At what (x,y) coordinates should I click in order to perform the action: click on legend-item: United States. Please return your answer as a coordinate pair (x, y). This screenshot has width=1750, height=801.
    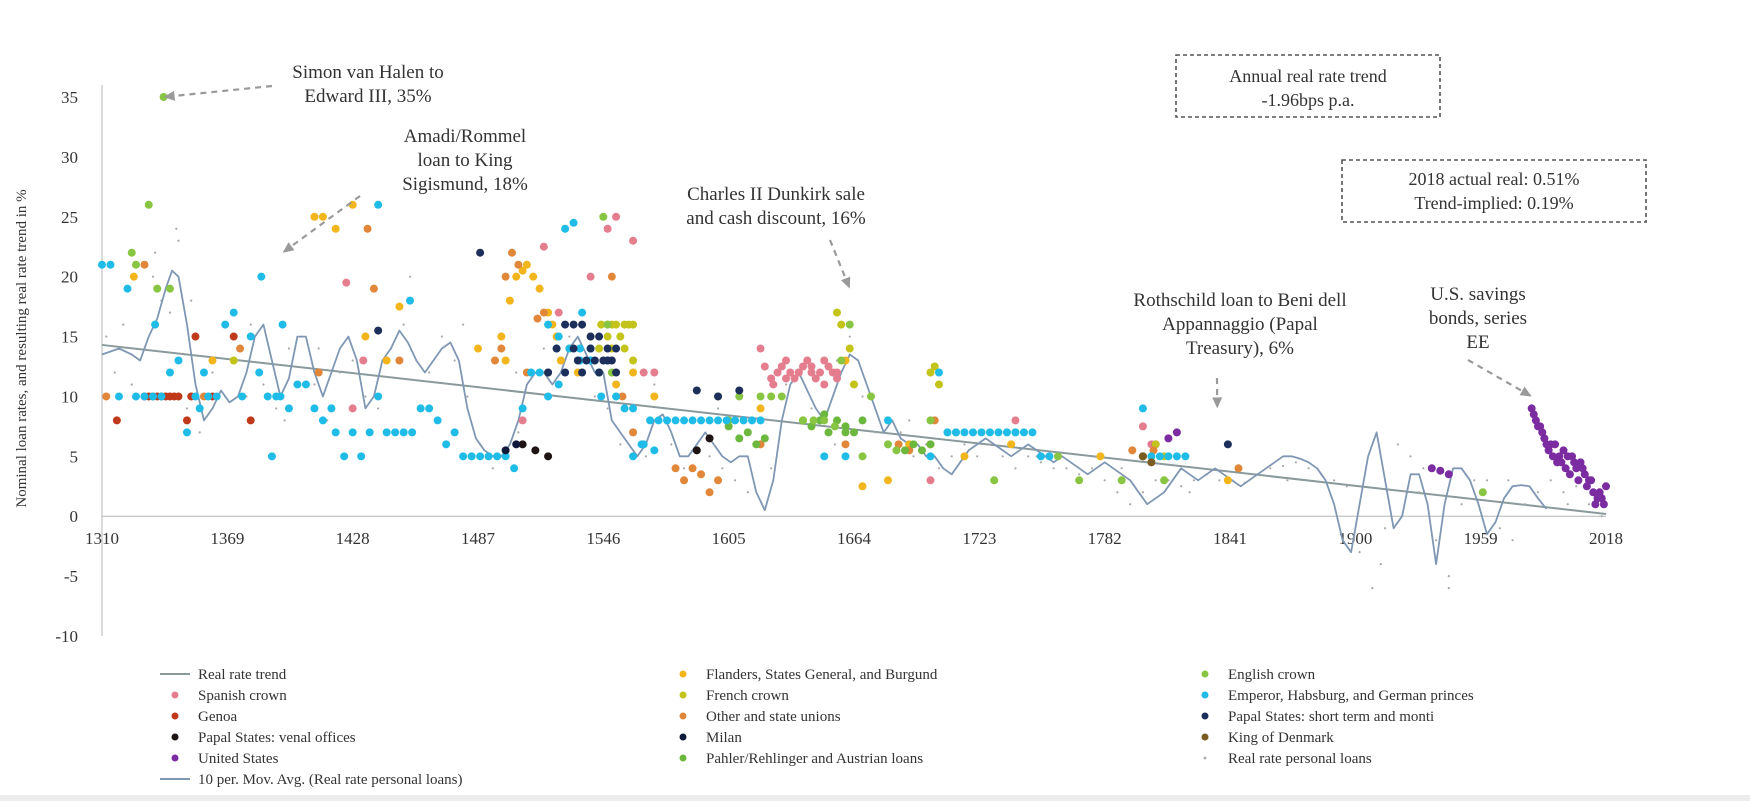
    Looking at the image, I should click on (225, 759).